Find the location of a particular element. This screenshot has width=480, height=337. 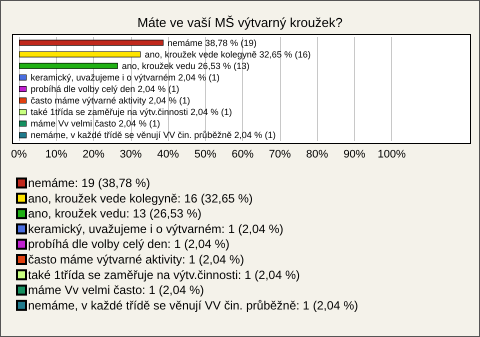

x-tick-label: 100% is located at coordinates (392, 154).